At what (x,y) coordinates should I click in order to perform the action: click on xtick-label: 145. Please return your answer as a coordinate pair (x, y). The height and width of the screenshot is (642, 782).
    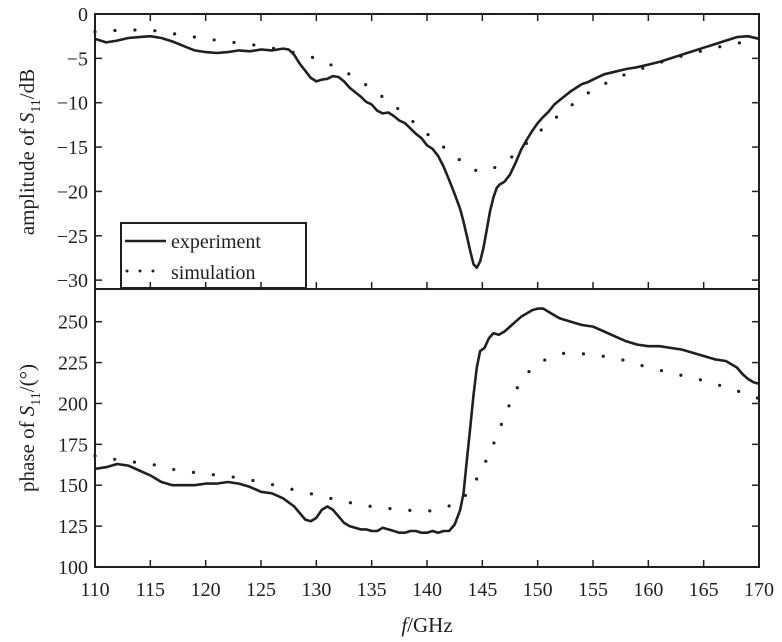
    Looking at the image, I should click on (482, 590).